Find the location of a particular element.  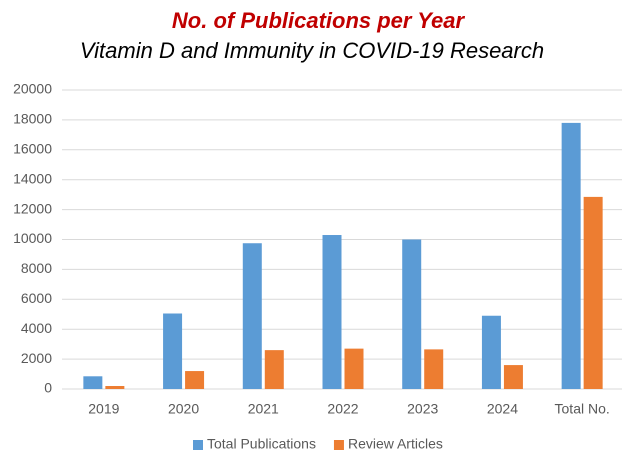

y-tick-label: 0 is located at coordinates (48, 388).